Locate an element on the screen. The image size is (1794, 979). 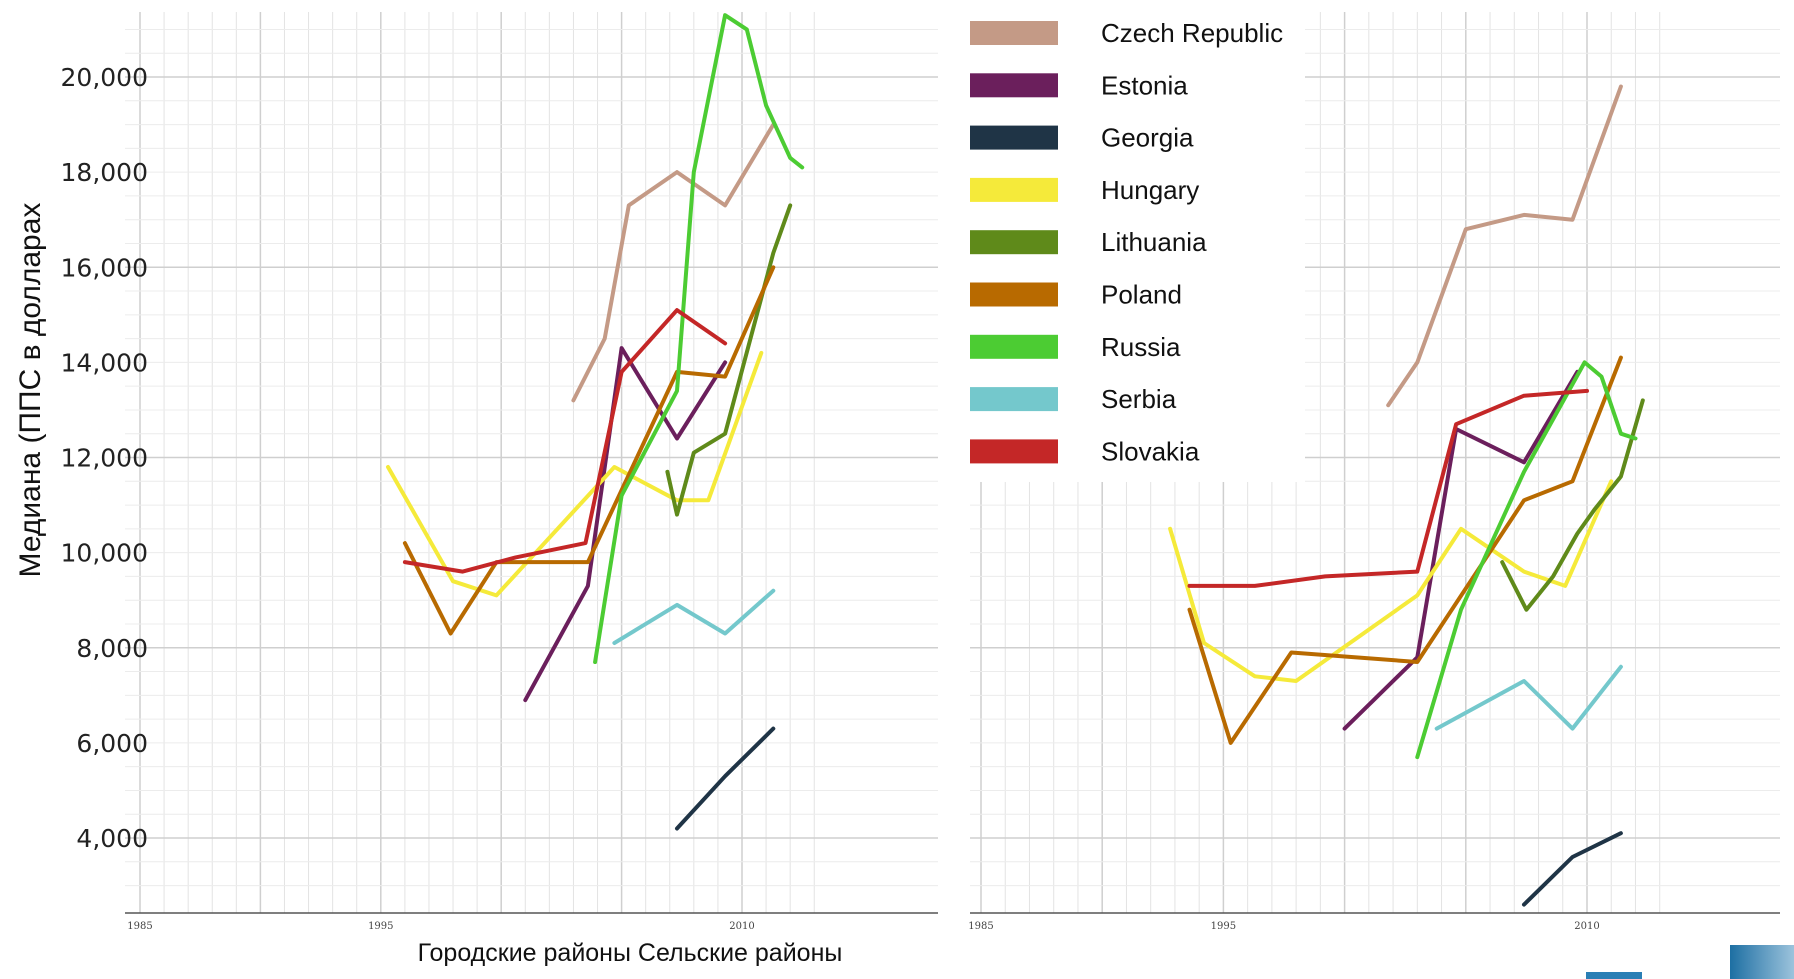
series-line-urban-russia is located at coordinates (699, 338).